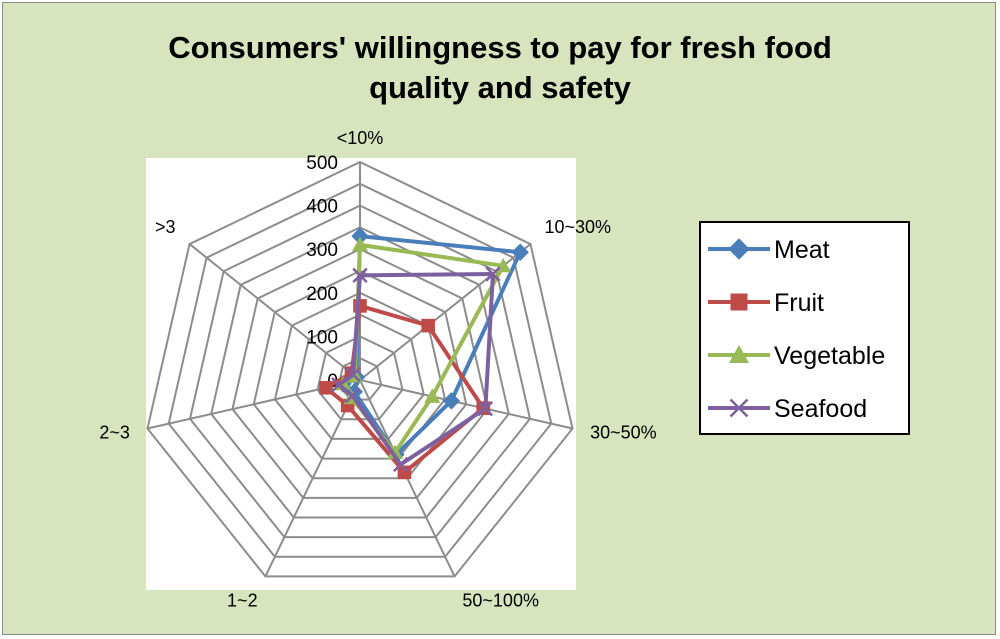 The height and width of the screenshot is (639, 1000). I want to click on legend-box, so click(804, 328).